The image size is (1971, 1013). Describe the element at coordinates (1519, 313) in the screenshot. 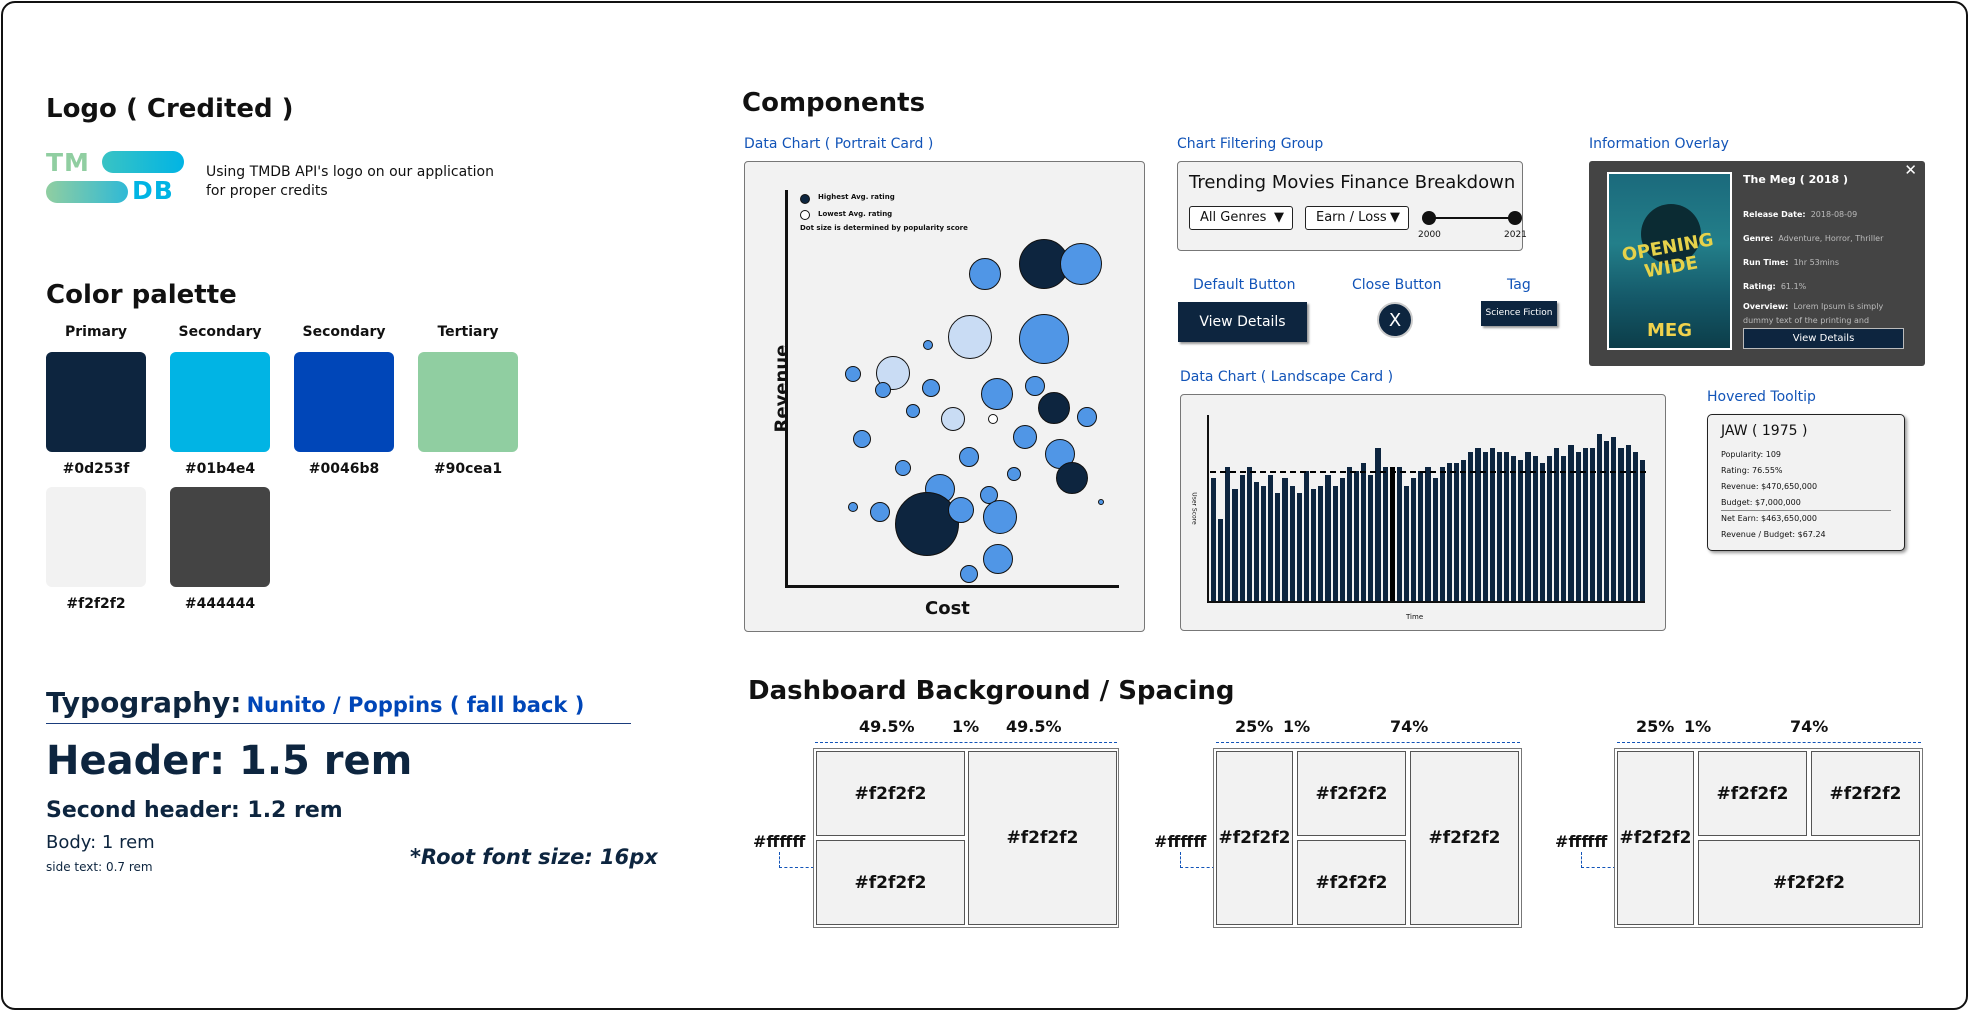

I see `genre-tag: Science Fiction` at that location.